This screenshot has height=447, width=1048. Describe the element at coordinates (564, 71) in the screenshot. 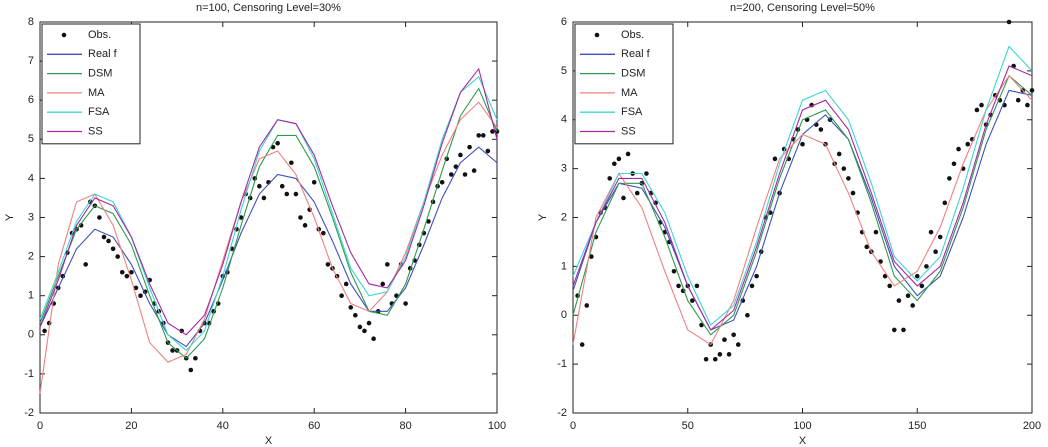

I see `y-tick-label: 5` at that location.